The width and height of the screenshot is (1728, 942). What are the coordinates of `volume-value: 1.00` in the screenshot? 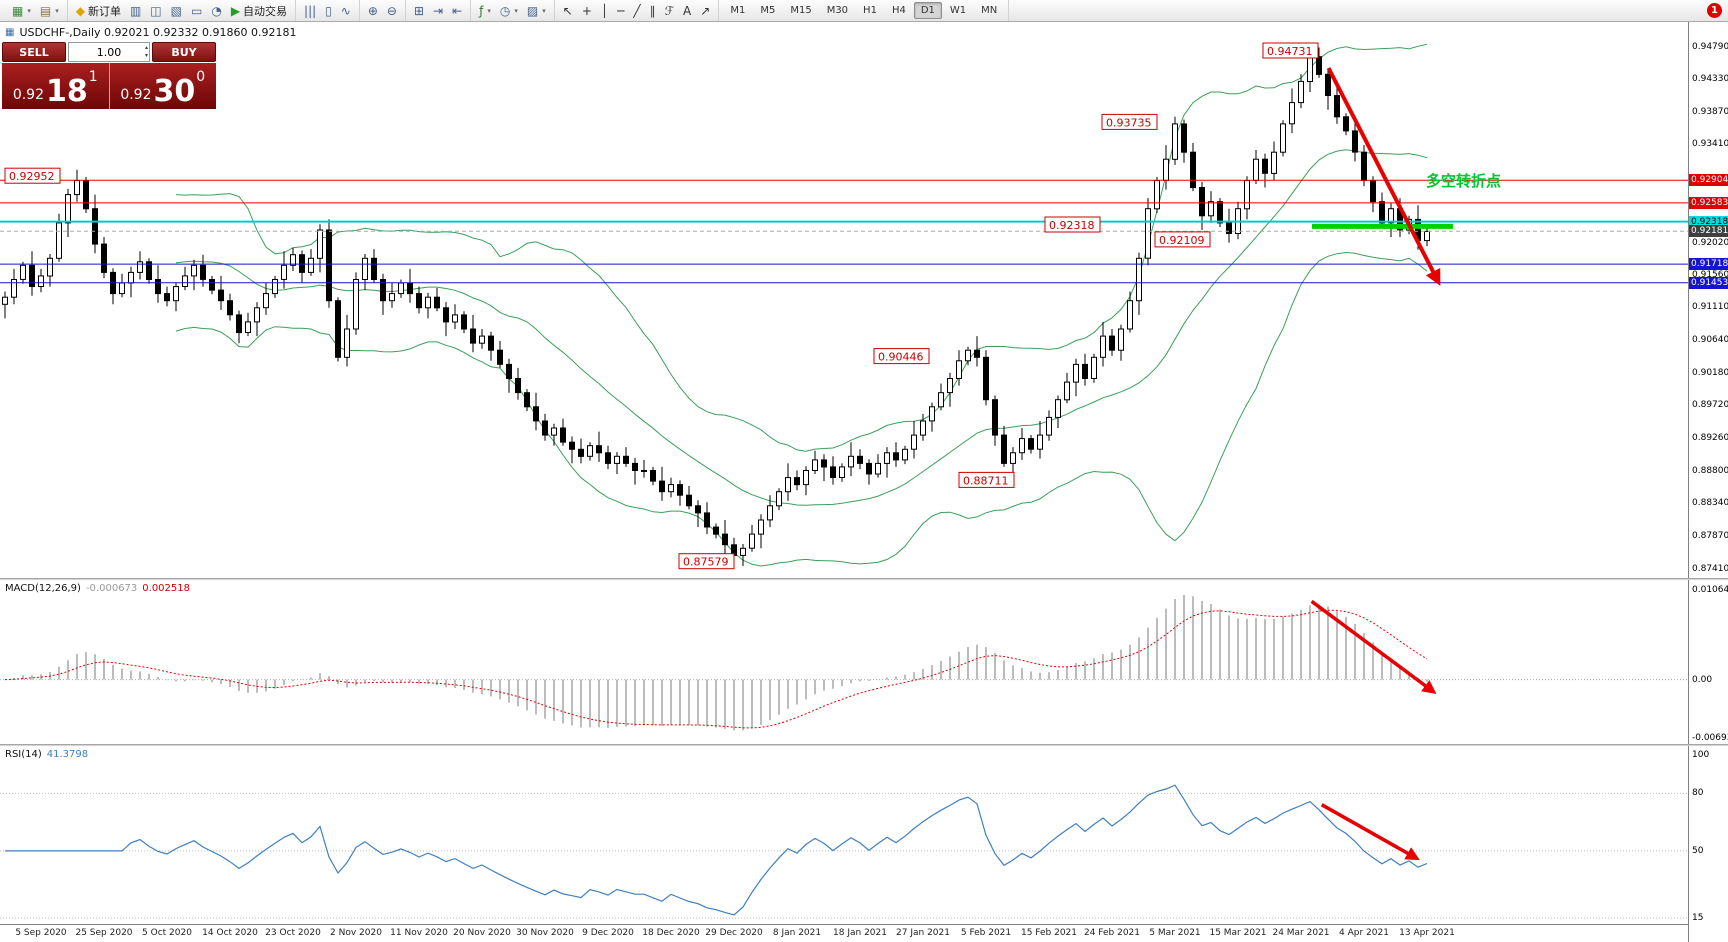 It's located at (109, 52).